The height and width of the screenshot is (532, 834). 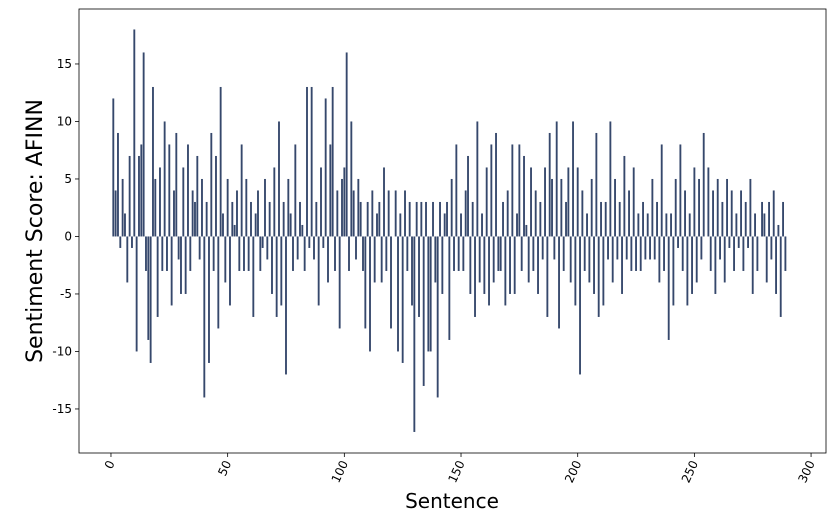 What do you see at coordinates (806, 471) in the screenshot?
I see `x-tick-label: 300` at bounding box center [806, 471].